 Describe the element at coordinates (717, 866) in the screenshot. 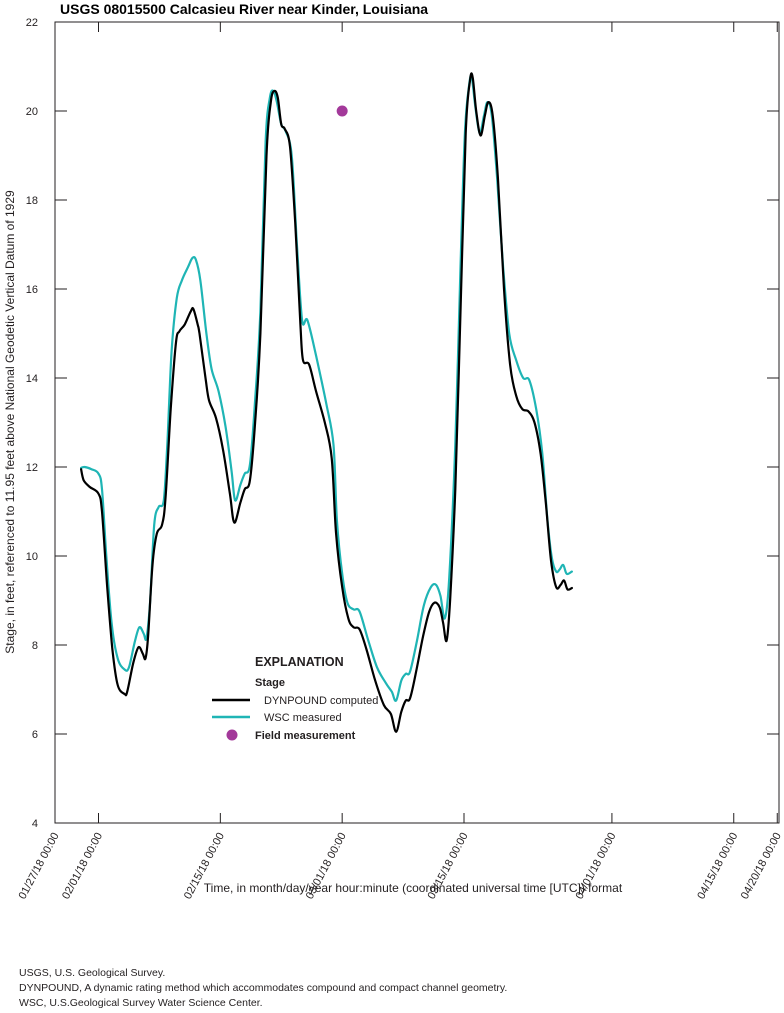

I see `x-tick-label: 04/15/18 00:00` at that location.